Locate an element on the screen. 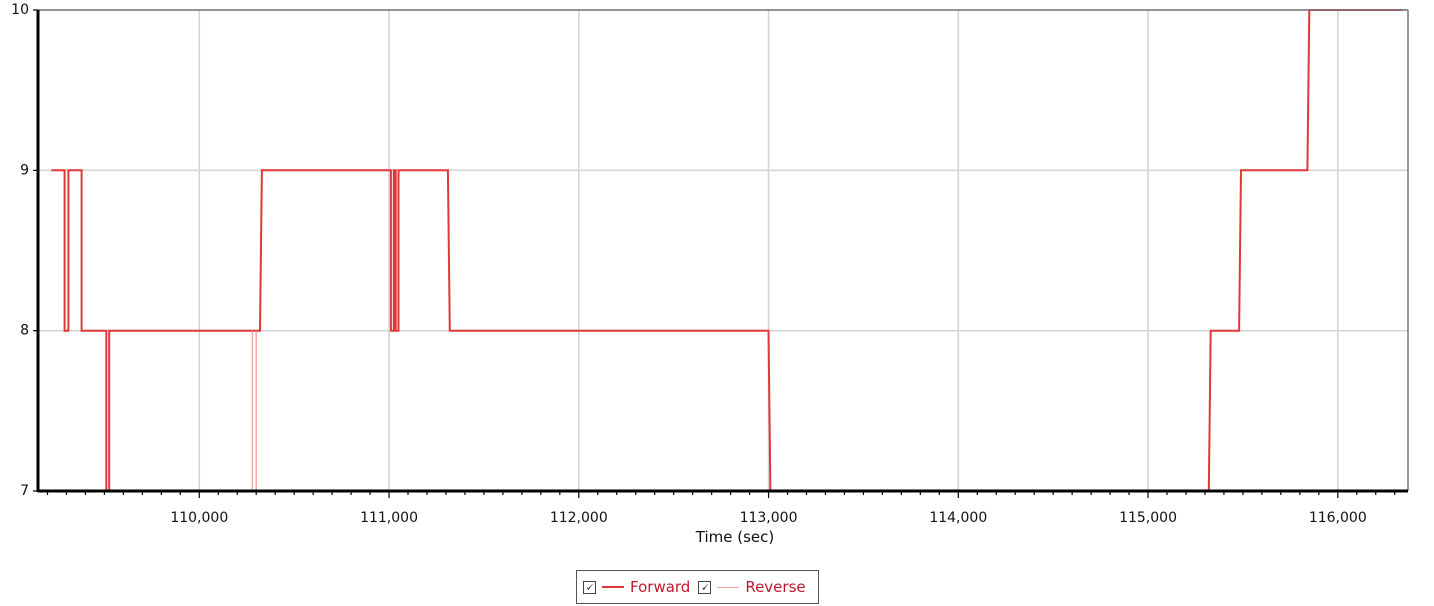  legend: 🗸 Forward 🗸 Reverse is located at coordinates (697, 587).